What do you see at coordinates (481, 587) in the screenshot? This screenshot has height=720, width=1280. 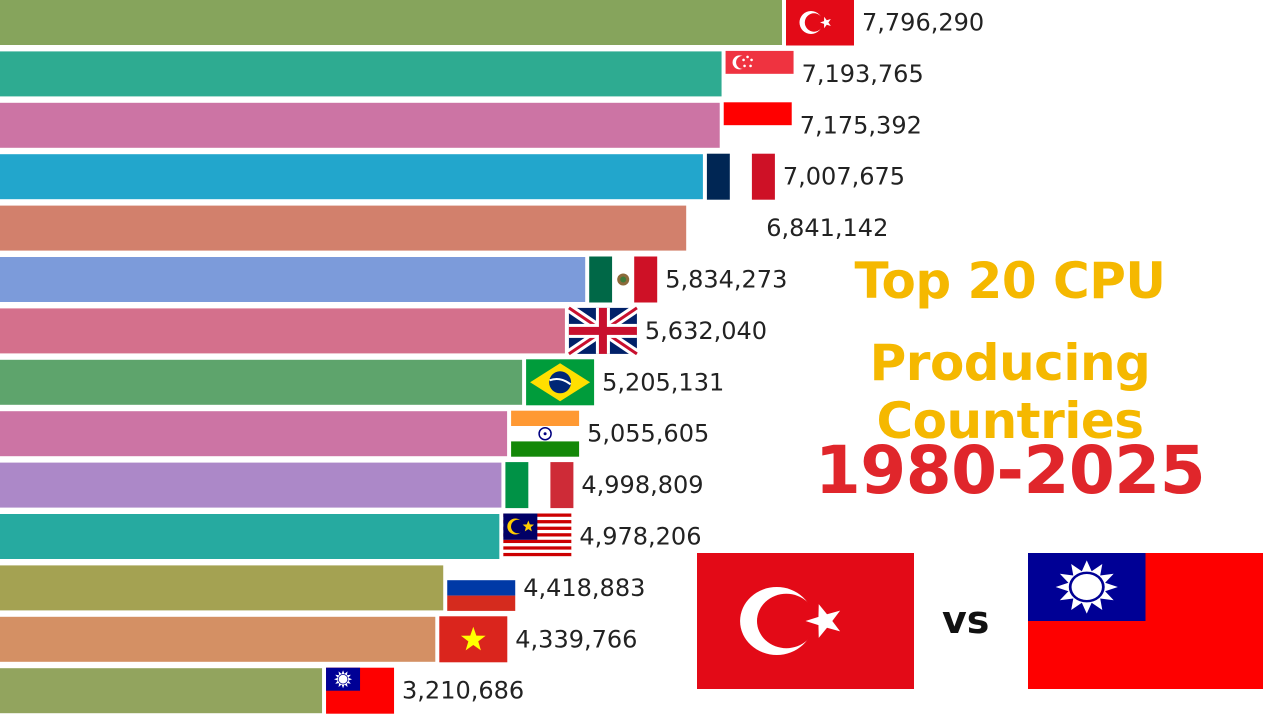 I see `russia-flag-icon` at bounding box center [481, 587].